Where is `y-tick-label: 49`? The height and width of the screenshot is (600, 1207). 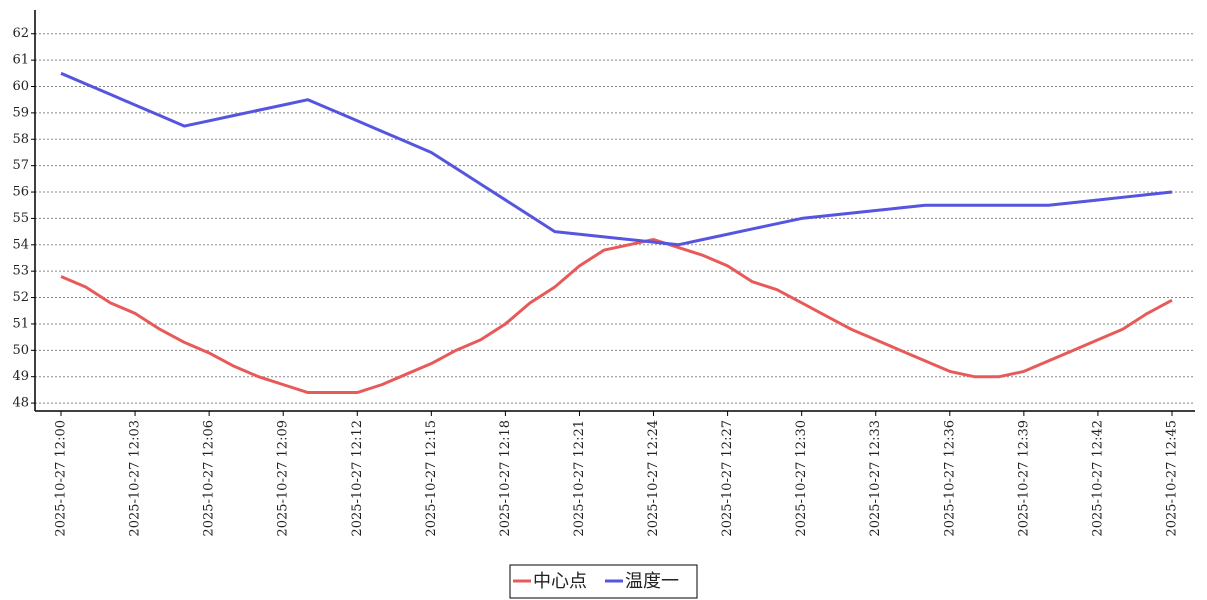
y-tick-label: 49 is located at coordinates (20, 376).